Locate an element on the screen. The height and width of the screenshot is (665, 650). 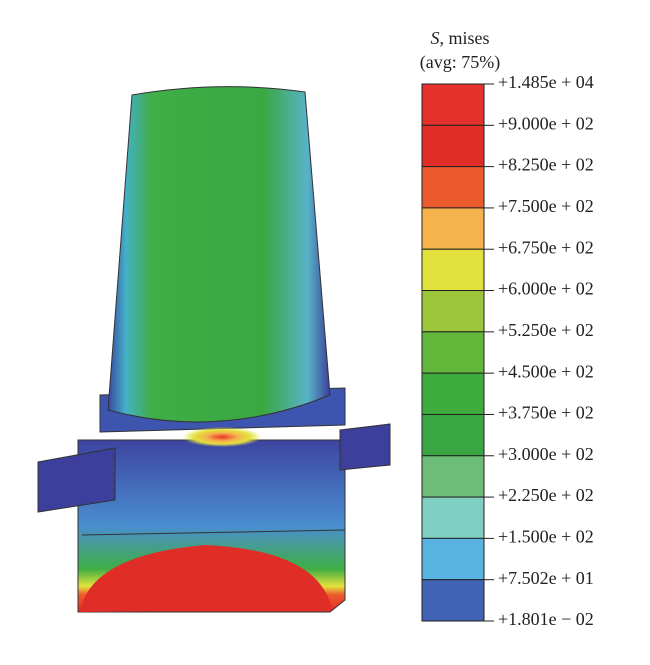
right-wing is located at coordinates (365, 447).